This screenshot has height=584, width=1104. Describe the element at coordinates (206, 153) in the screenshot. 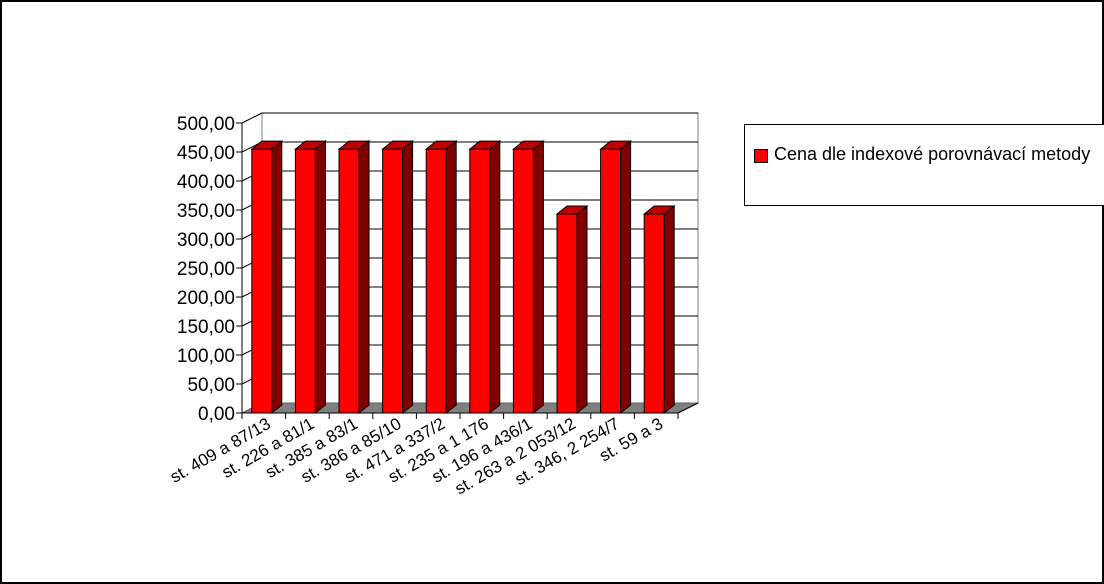

I see `y-tick-label: 450,00` at that location.